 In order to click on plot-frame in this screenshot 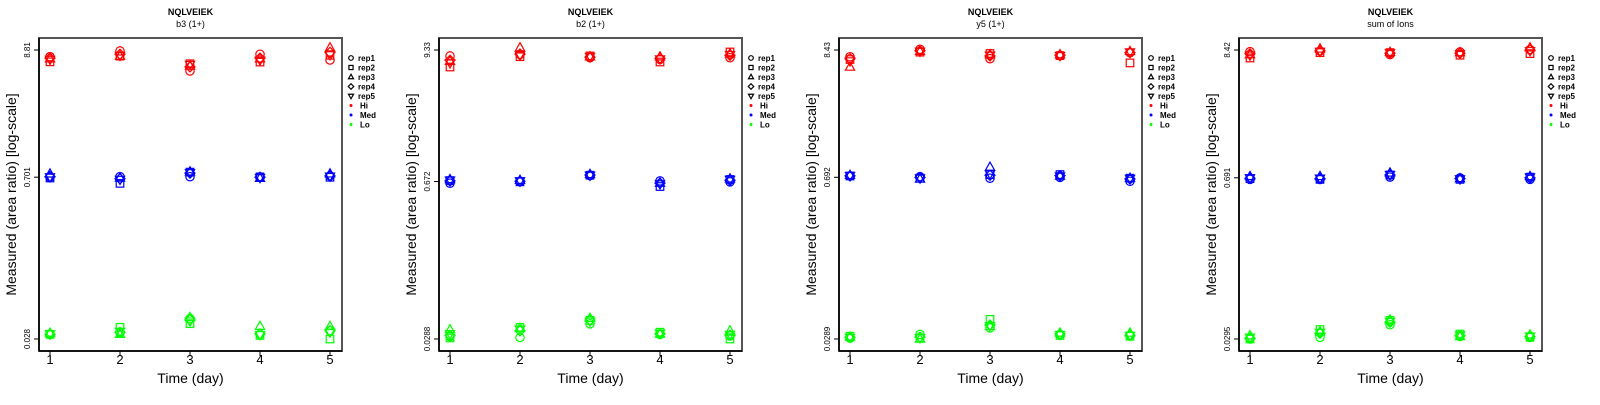, I will do `click(1390, 194)`.